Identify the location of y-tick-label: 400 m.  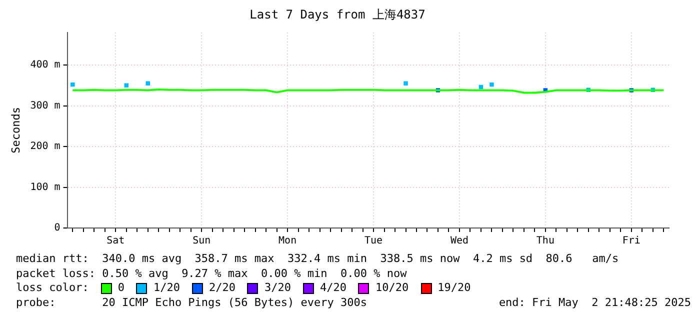
(45, 65).